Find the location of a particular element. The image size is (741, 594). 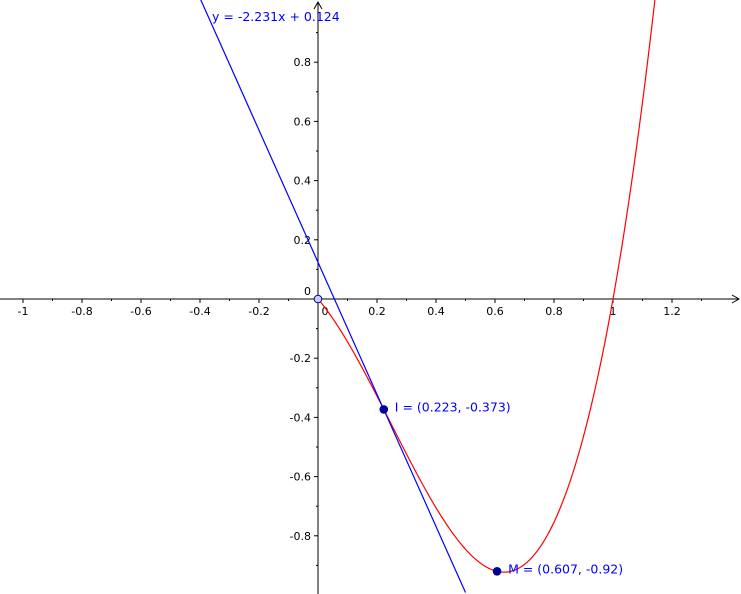

y-axis-arrow is located at coordinates (318, 5).